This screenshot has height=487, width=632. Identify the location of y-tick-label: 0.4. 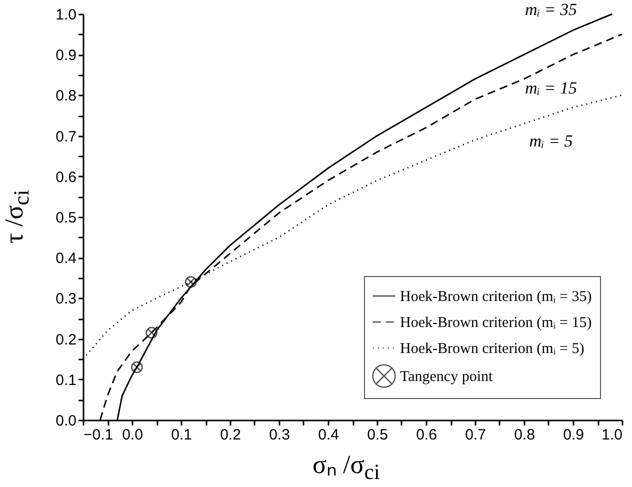
(66, 259).